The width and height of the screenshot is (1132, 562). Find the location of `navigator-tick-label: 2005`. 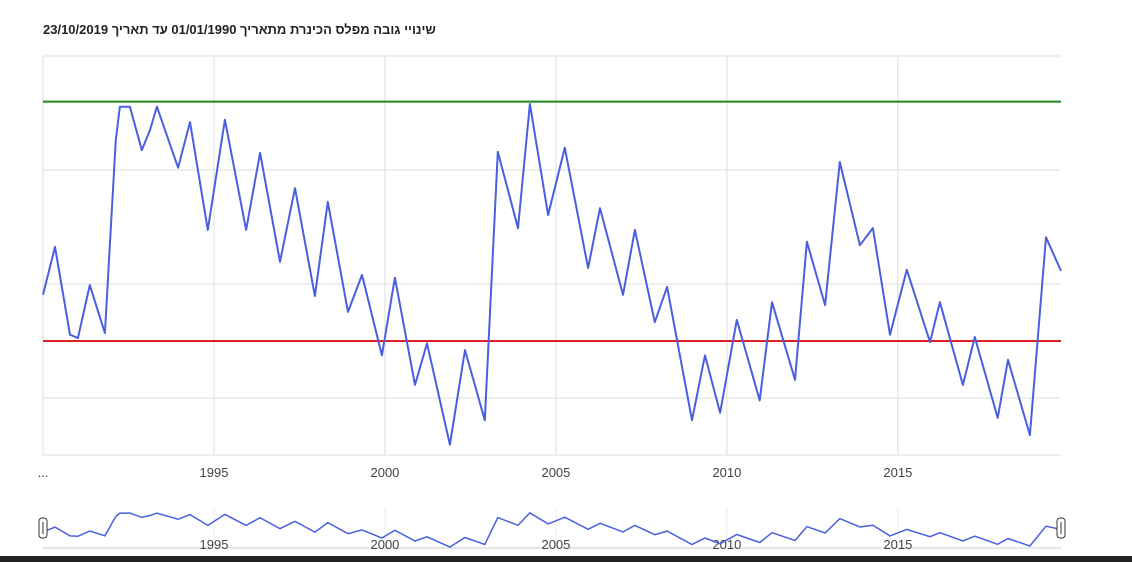

navigator-tick-label: 2005 is located at coordinates (555, 544).